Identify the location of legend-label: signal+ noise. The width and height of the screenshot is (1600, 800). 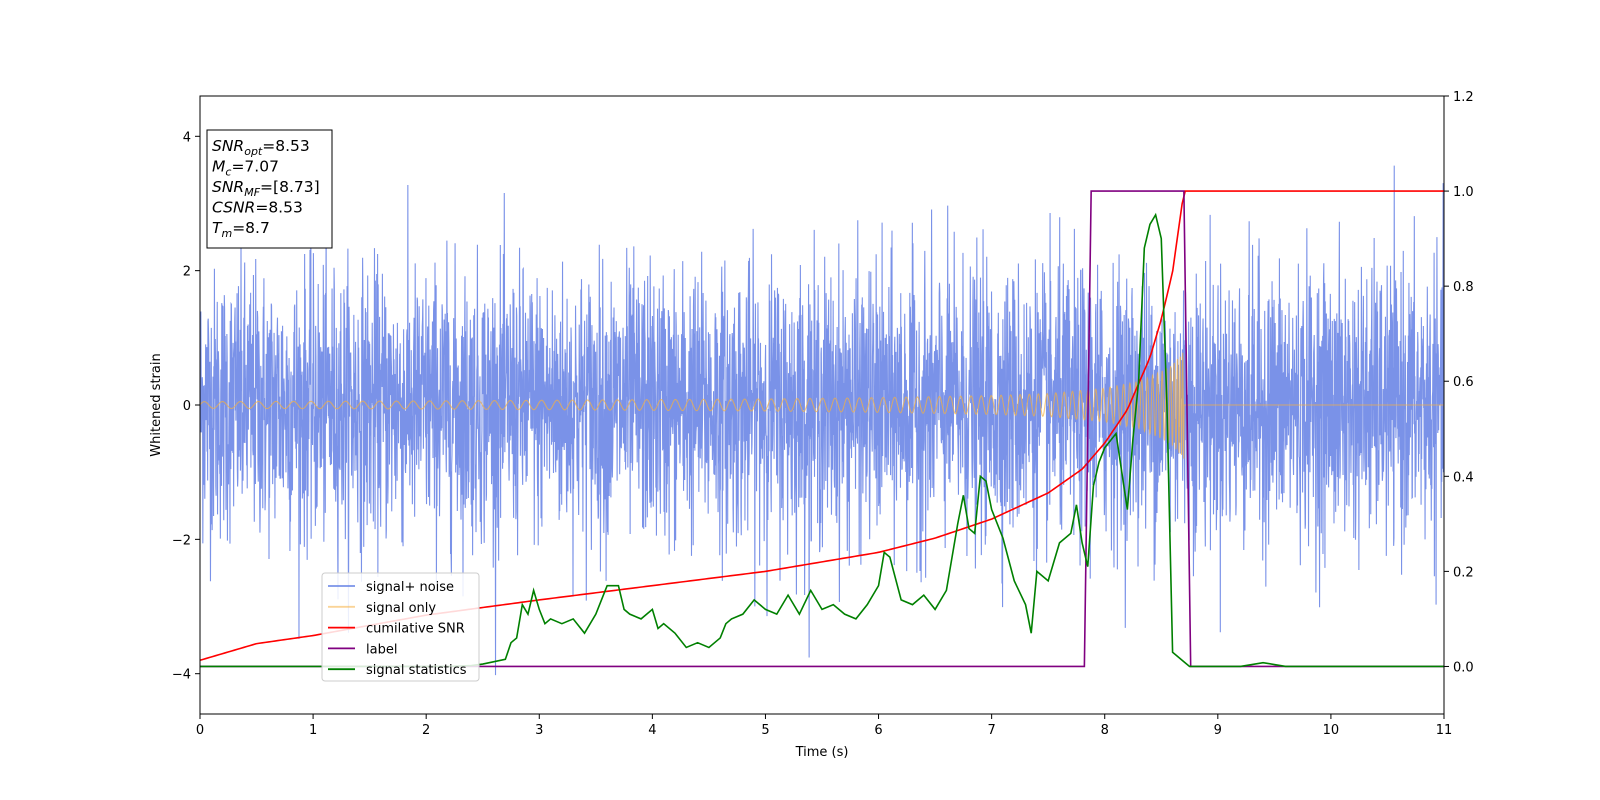
(410, 587).